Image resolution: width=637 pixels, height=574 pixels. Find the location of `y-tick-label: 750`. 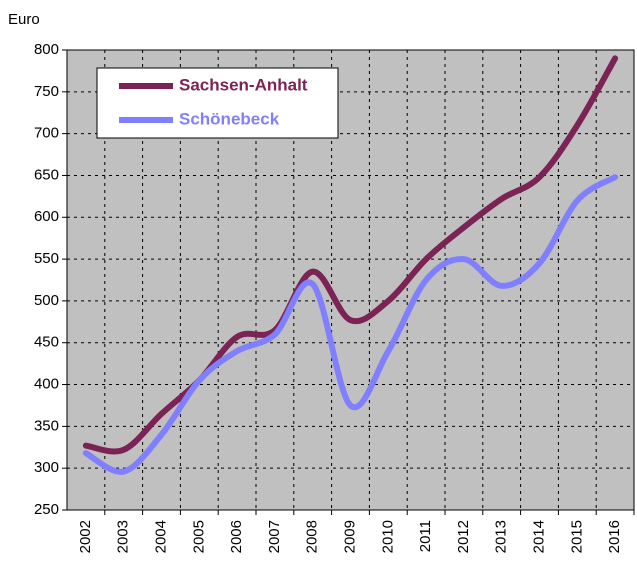

y-tick-label: 750 is located at coordinates (46, 91).